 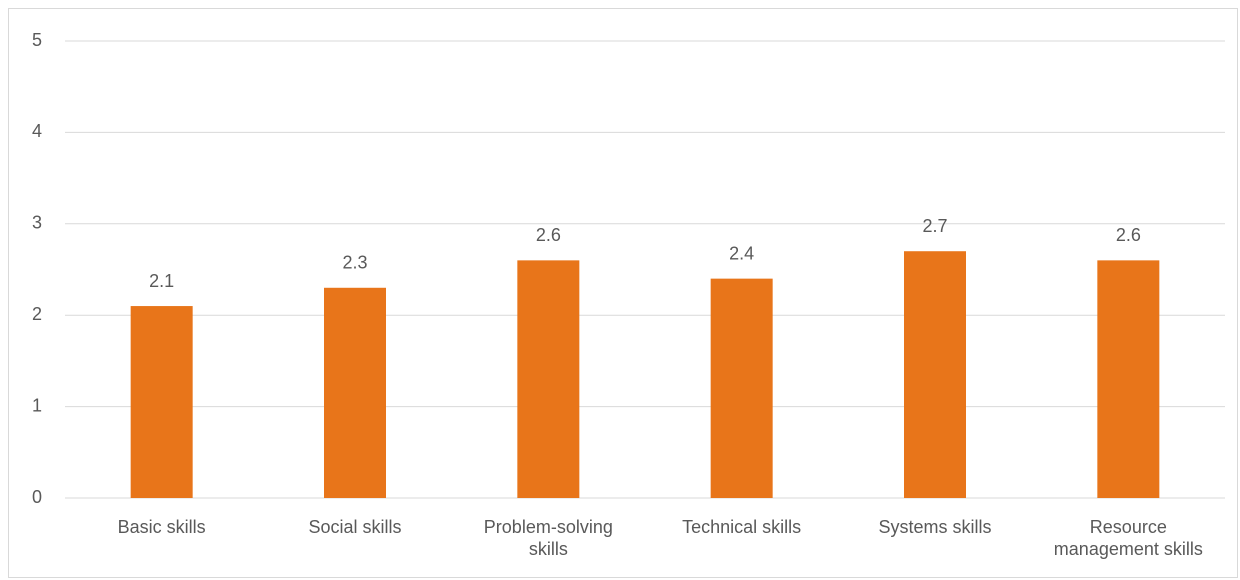 What do you see at coordinates (935, 527) in the screenshot?
I see `x-tick-label: Systems skills` at bounding box center [935, 527].